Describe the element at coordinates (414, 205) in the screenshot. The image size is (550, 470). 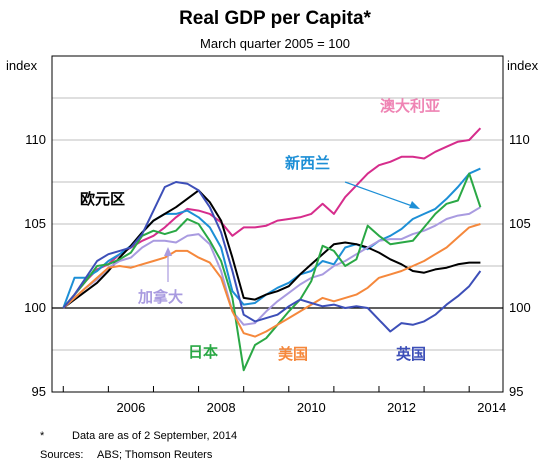
I see `nz-annotation-arrowhead` at that location.